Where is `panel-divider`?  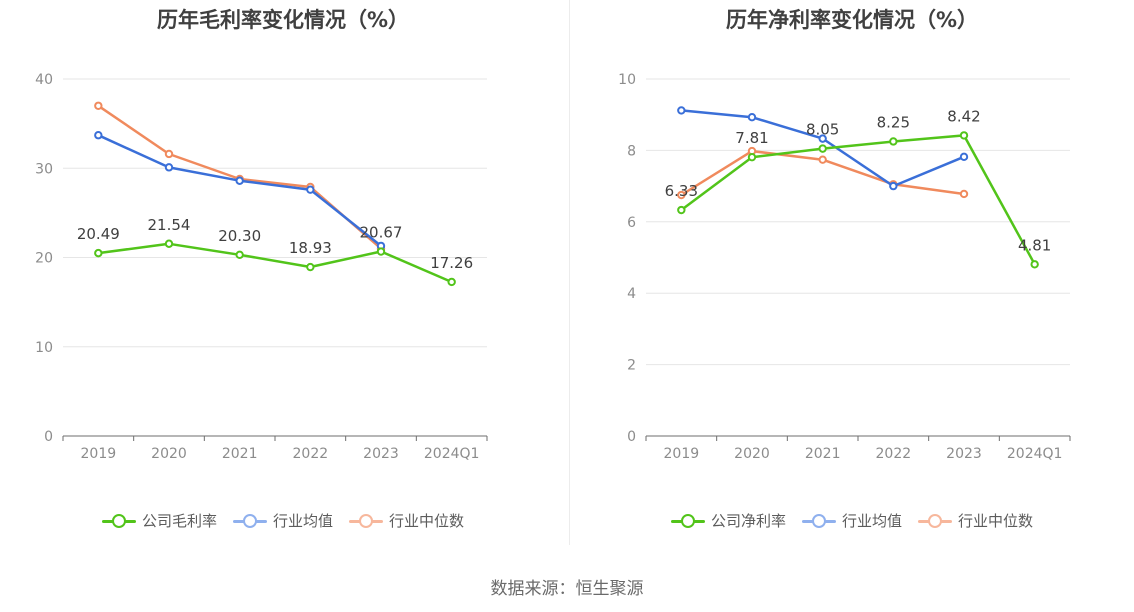
panel-divider is located at coordinates (569, 272).